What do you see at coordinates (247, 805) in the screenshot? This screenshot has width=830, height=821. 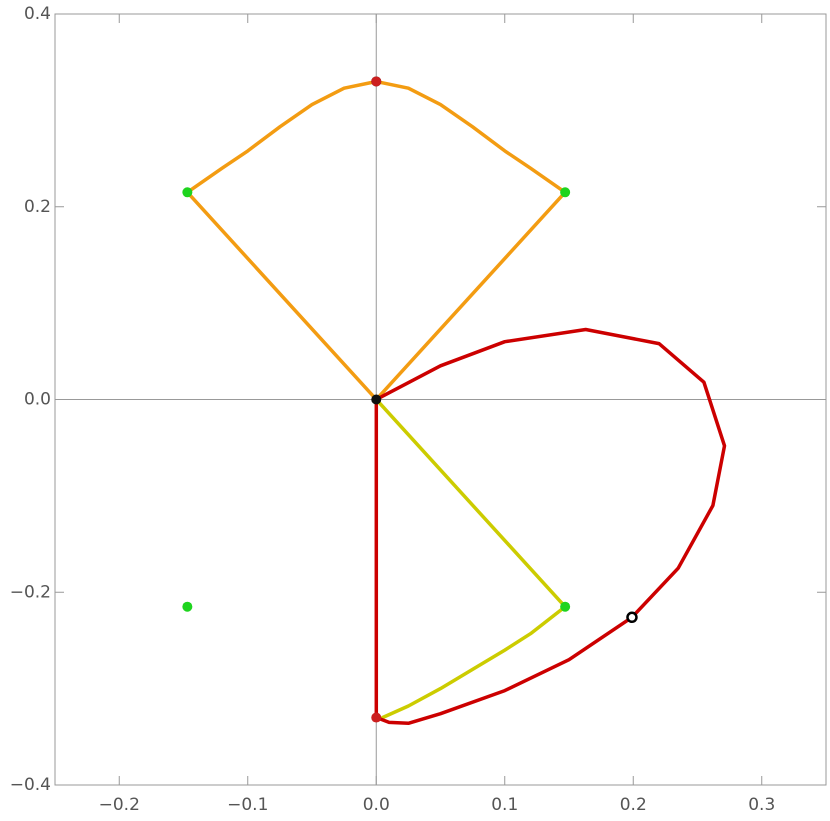 I see `x-tick-label: −0.1` at bounding box center [247, 805].